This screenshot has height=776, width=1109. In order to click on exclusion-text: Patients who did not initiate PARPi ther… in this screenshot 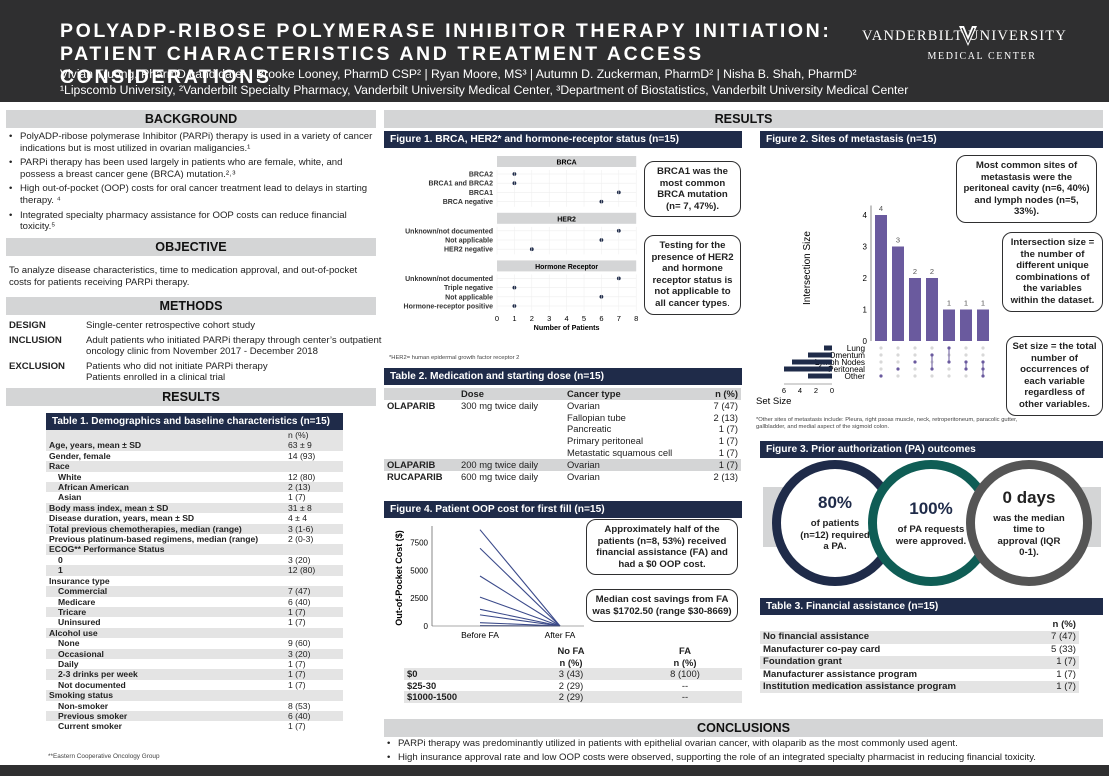, I will do `click(177, 372)`.